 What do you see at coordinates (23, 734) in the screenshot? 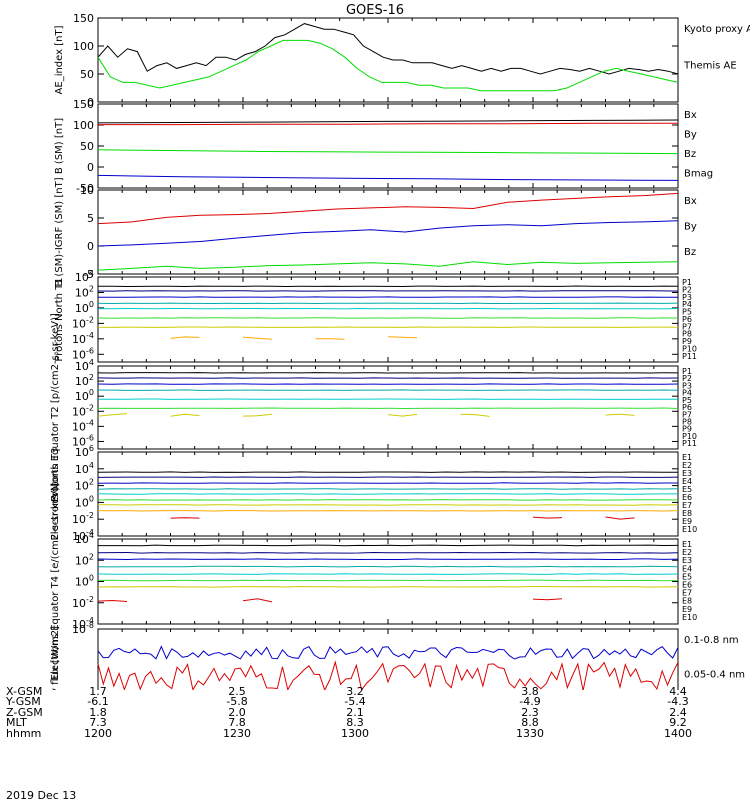
I see `footer-row-label: hhmm` at bounding box center [23, 734].